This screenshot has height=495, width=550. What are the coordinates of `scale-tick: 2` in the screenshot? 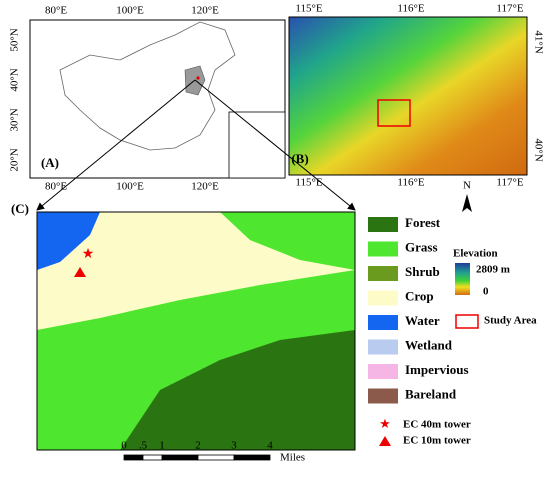 It's located at (198, 446).